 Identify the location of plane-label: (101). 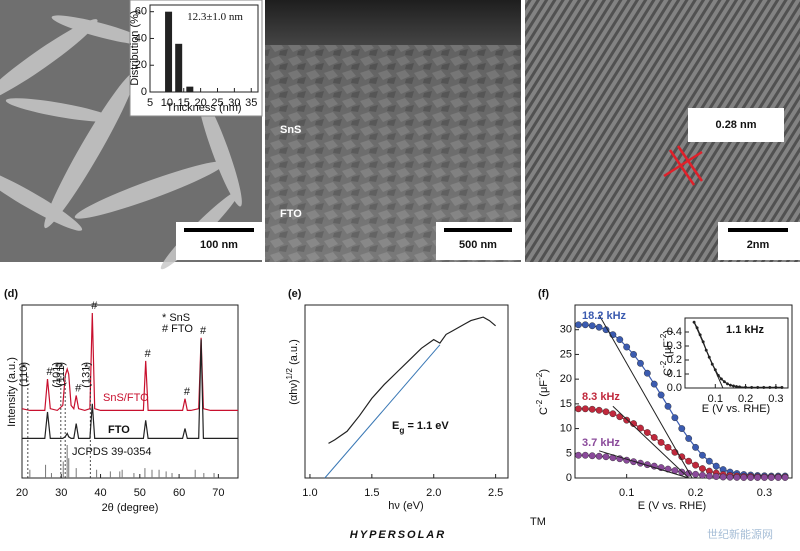
(57, 375).